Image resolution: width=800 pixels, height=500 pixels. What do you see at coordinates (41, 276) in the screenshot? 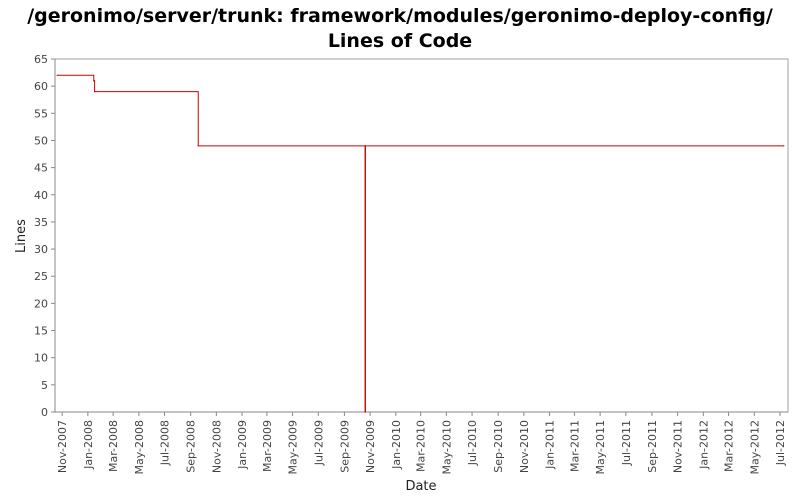
I see `y-tick-label: 25` at bounding box center [41, 276].